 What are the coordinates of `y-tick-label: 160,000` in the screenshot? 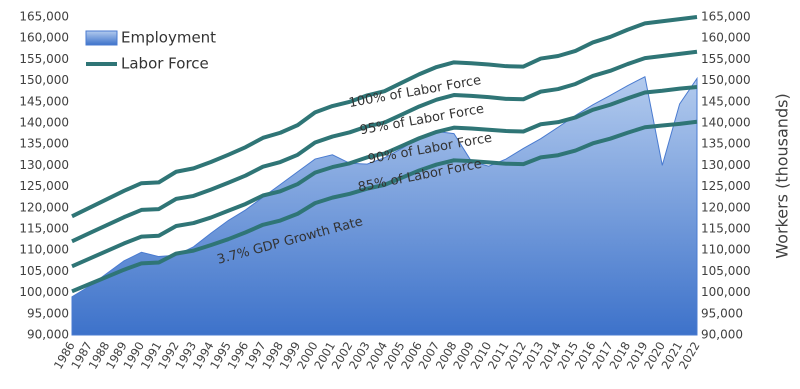 It's located at (44, 38).